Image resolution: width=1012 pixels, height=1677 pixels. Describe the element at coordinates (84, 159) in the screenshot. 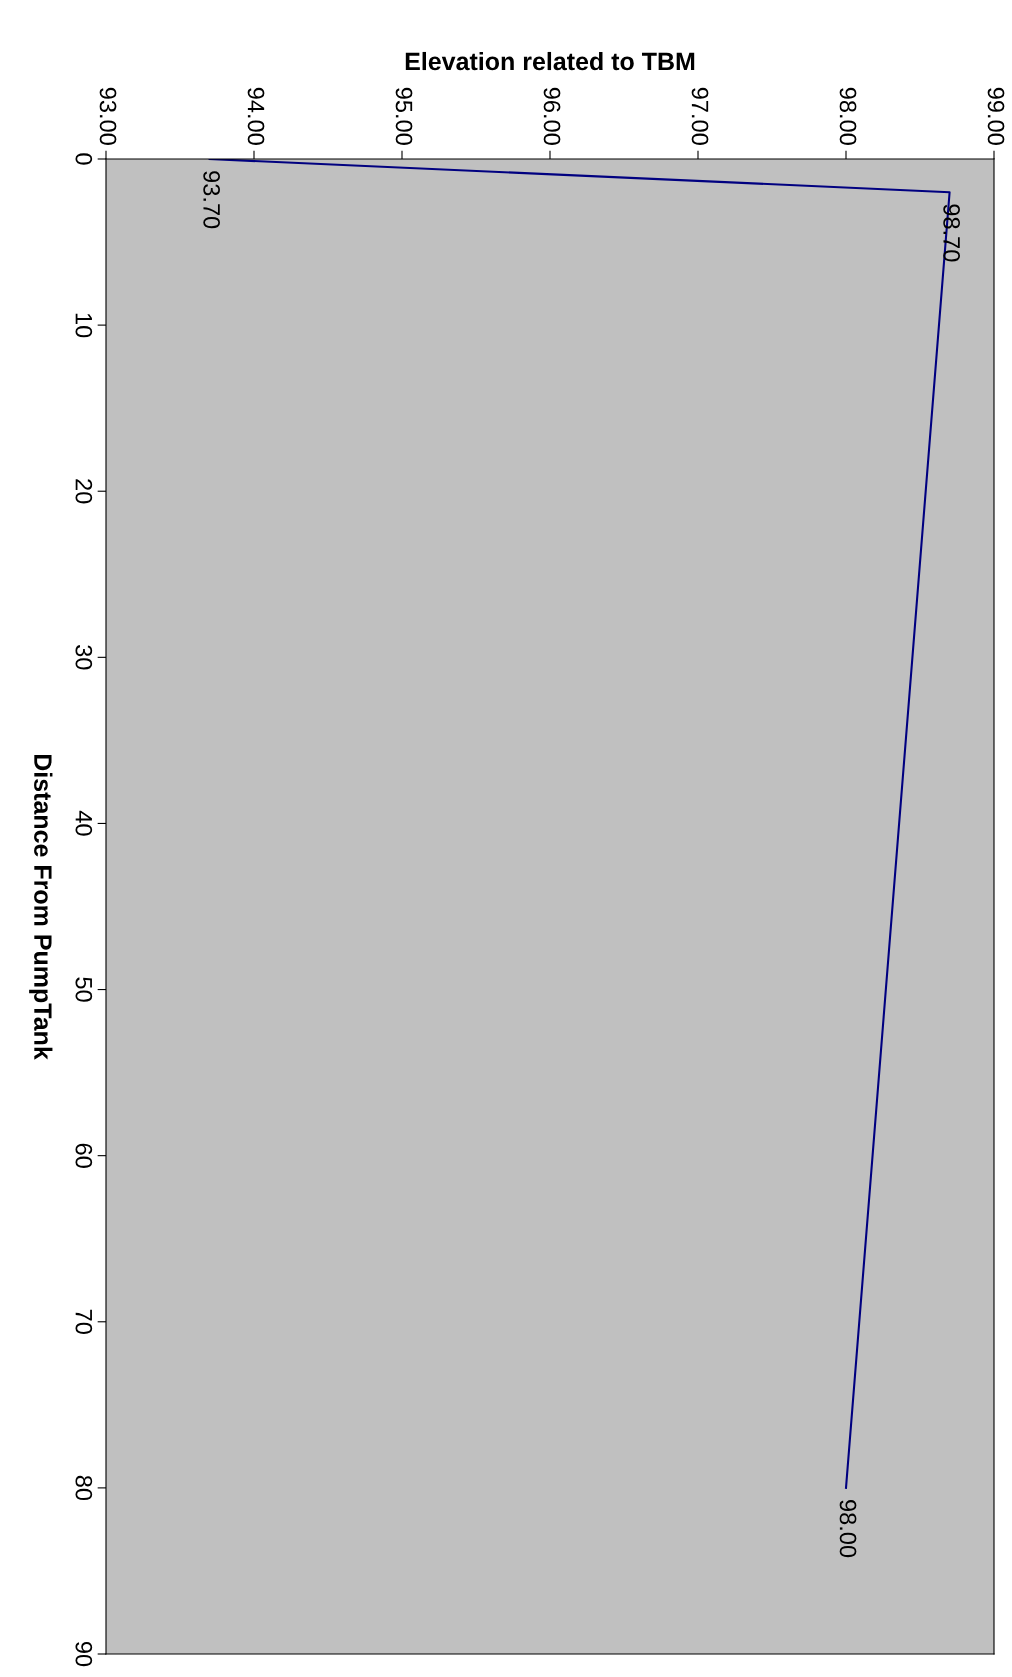

I see `y-tick-label: 0` at that location.